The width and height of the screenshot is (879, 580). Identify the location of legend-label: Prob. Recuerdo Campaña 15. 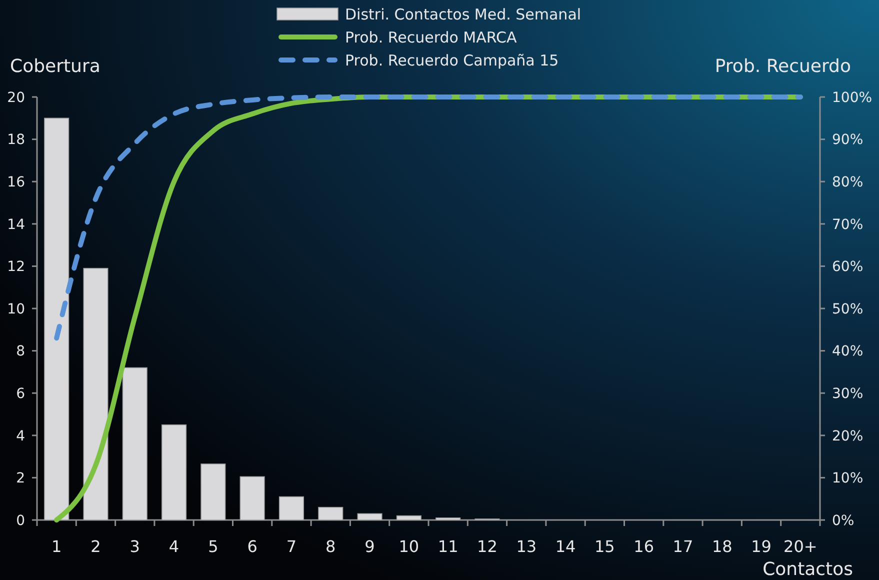
(452, 60).